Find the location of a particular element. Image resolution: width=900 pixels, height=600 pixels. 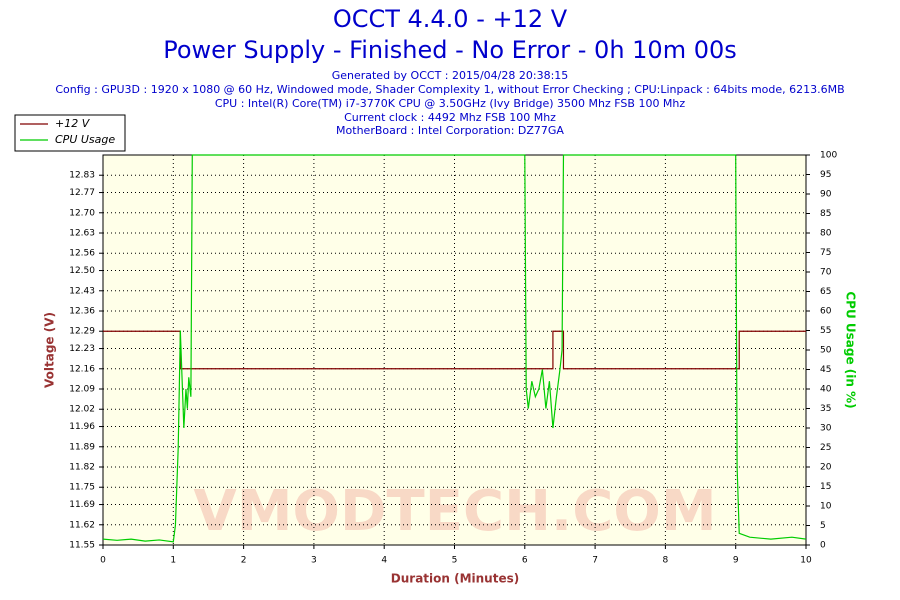

x-tick-label: 7 is located at coordinates (595, 561).